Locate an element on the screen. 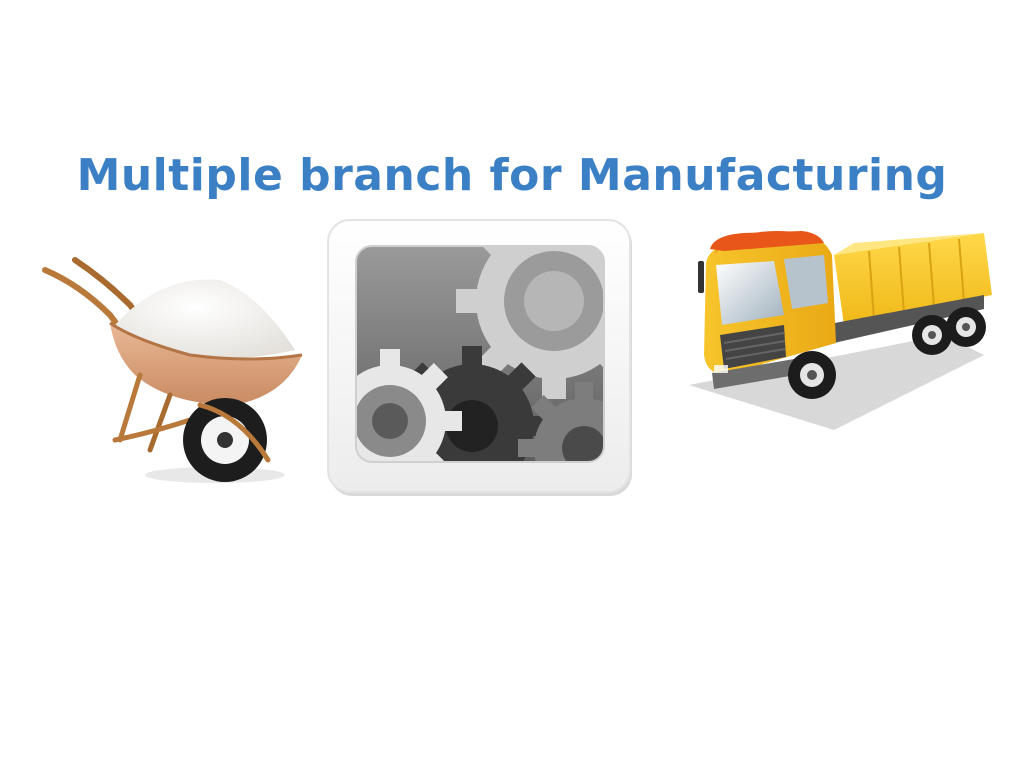  wheelbarrow-icon is located at coordinates (172, 370).